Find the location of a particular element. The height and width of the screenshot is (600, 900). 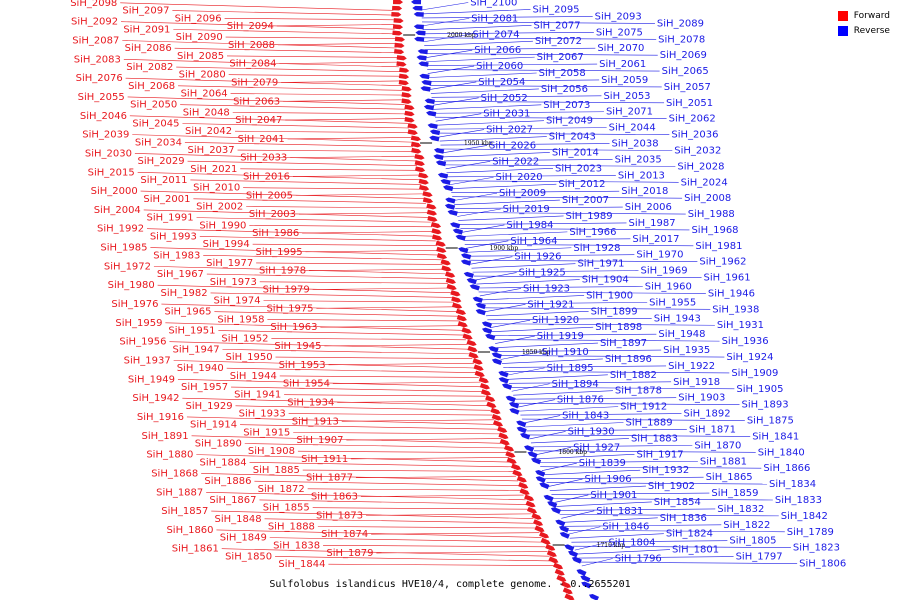

gene-label-reverse: SiH_1988 is located at coordinates (711, 214).